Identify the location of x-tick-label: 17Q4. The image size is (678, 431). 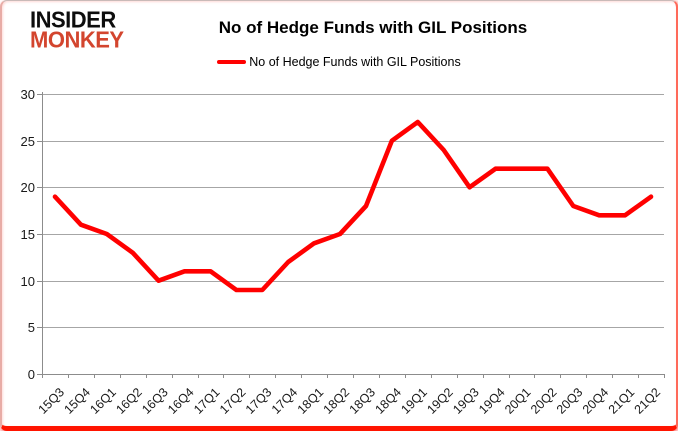
(285, 401).